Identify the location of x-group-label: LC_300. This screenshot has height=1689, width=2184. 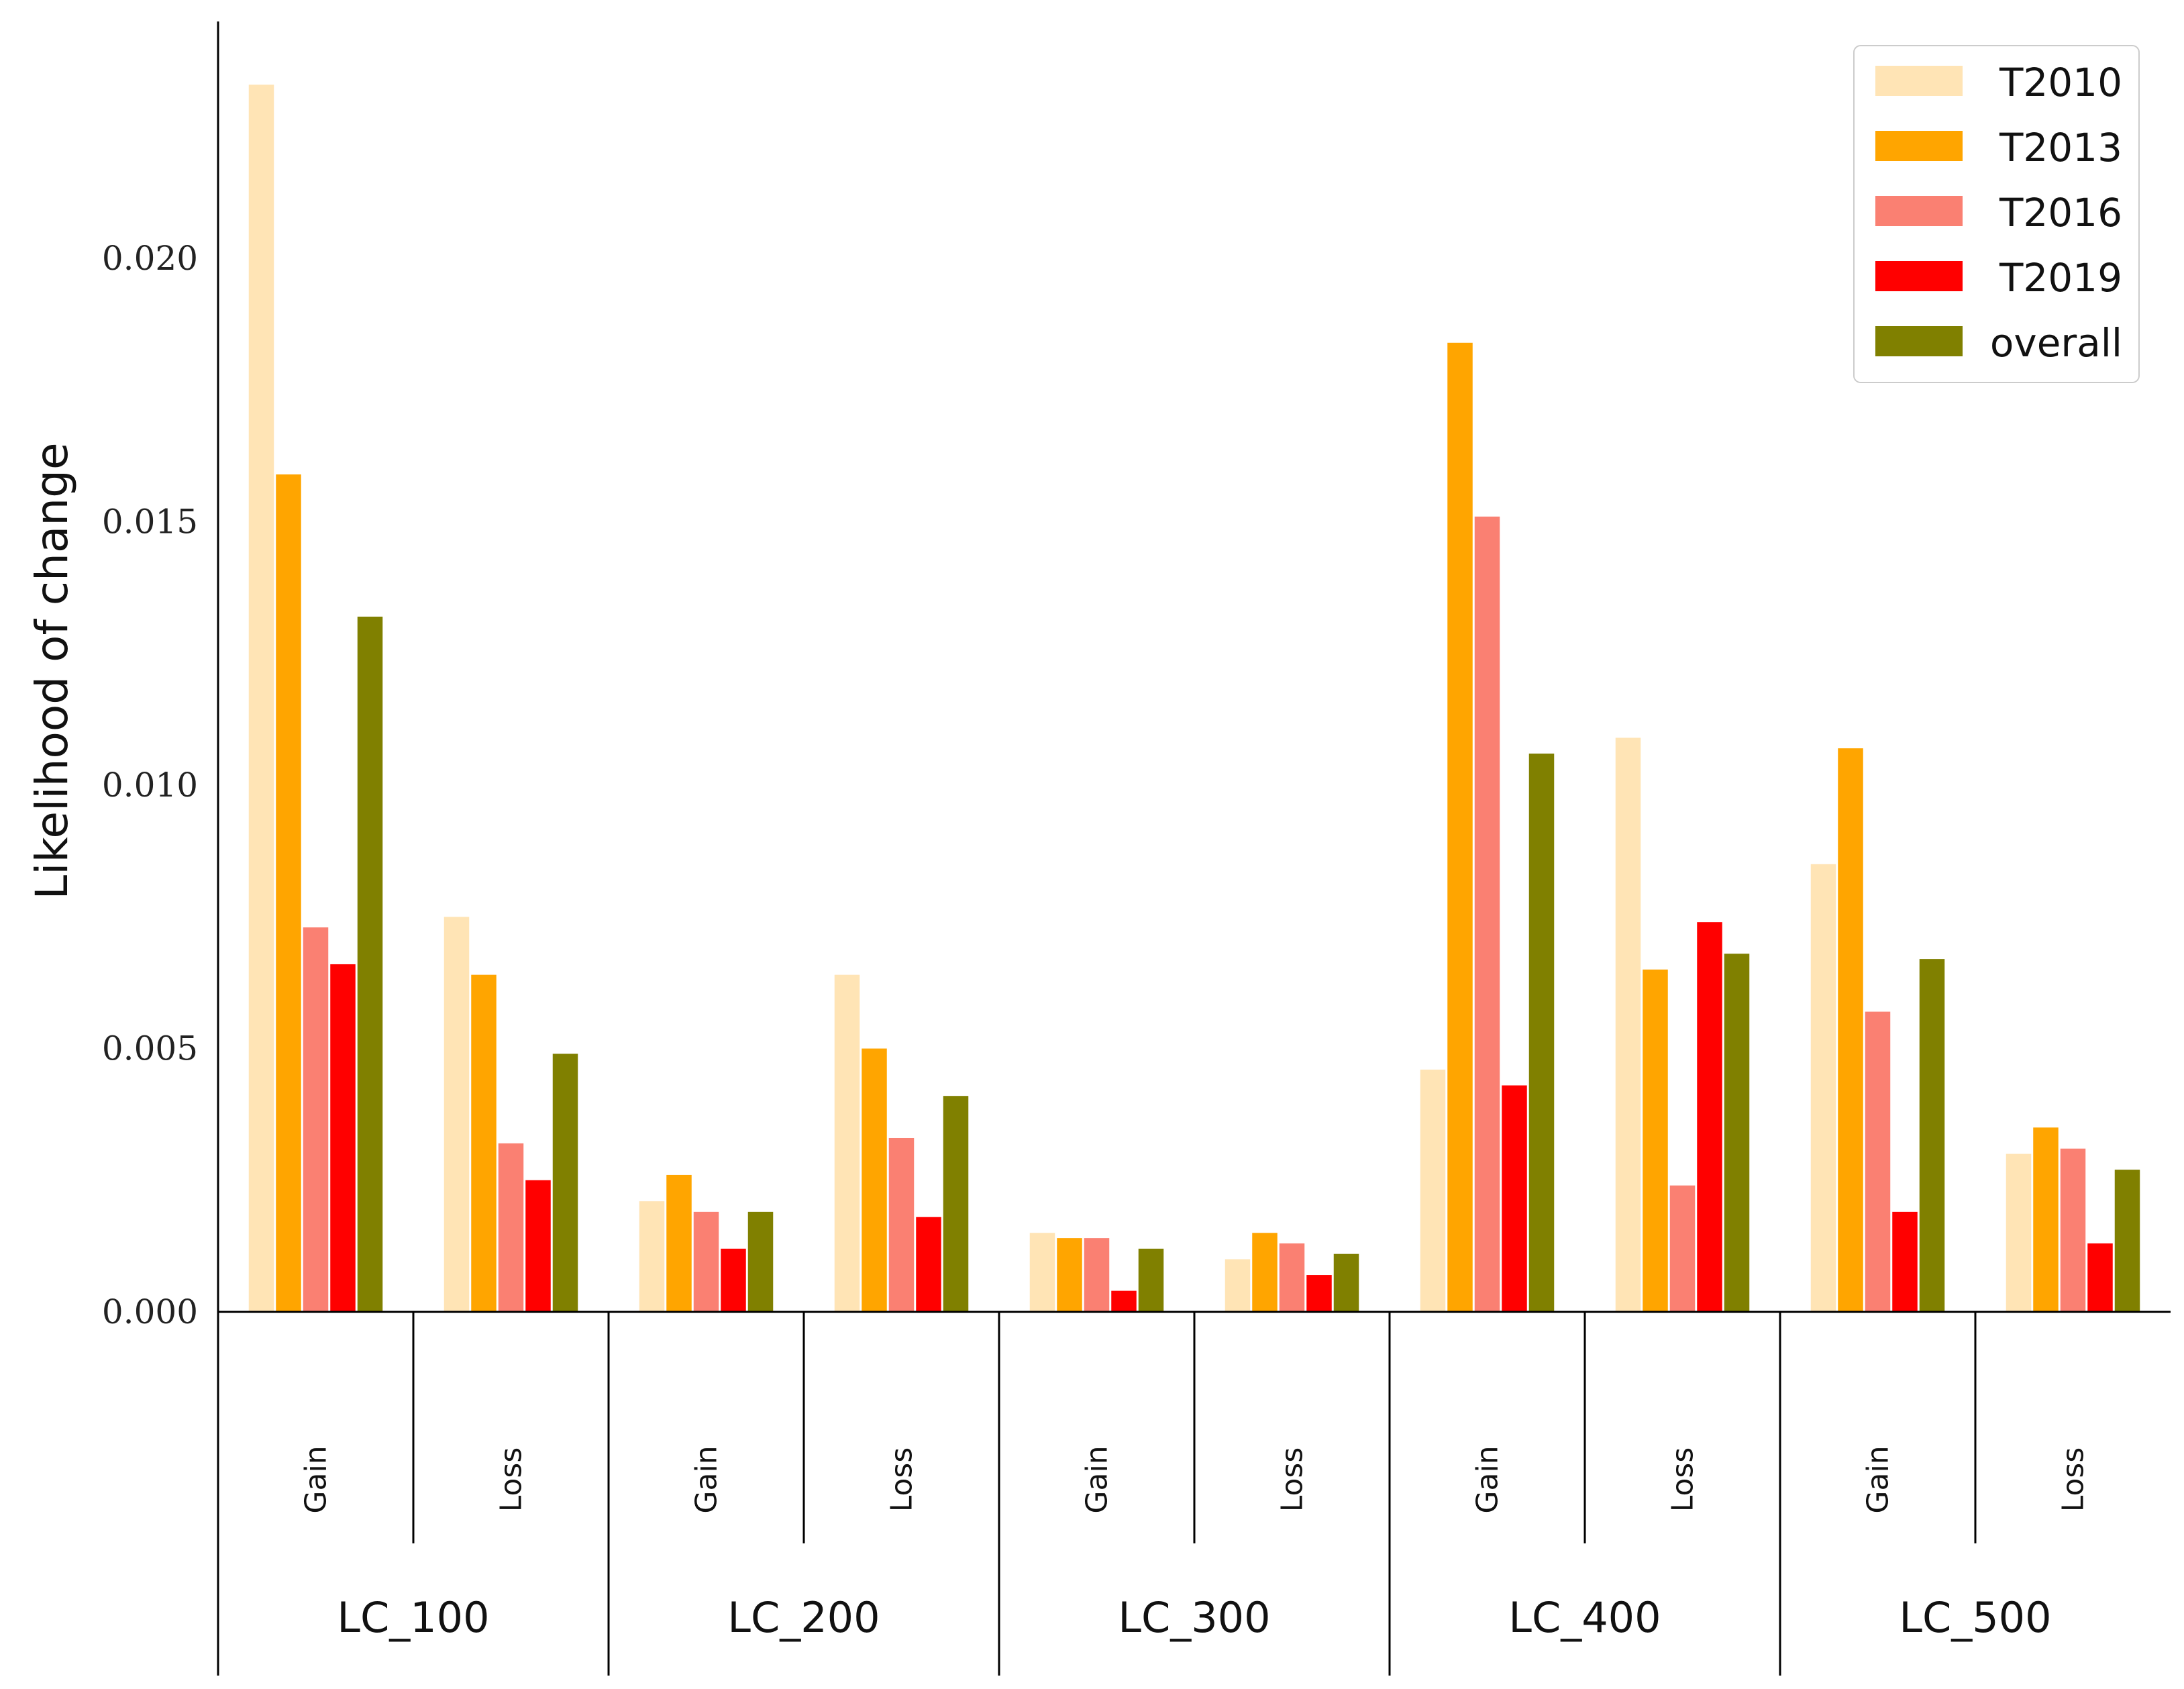
(1194, 1618).